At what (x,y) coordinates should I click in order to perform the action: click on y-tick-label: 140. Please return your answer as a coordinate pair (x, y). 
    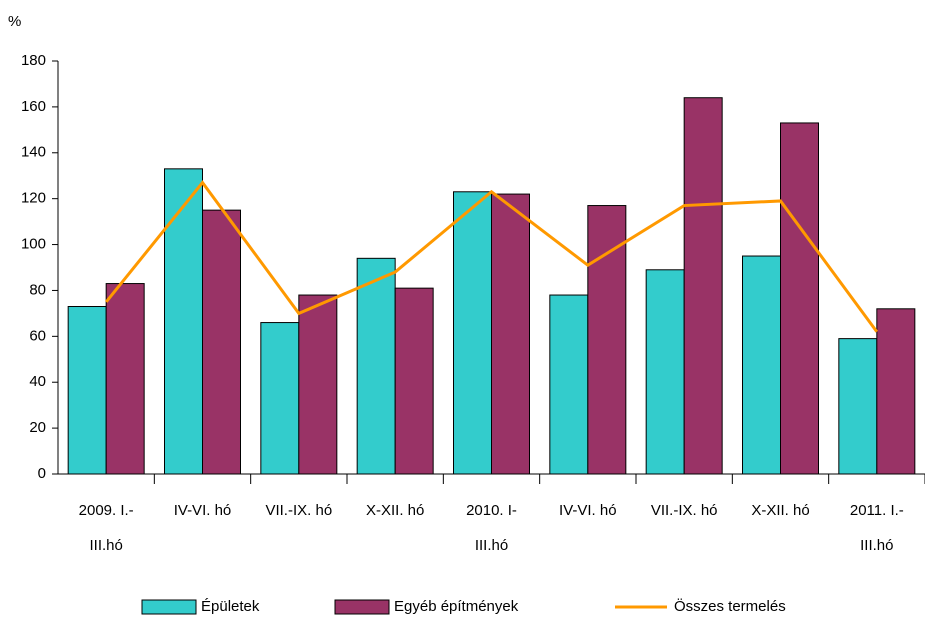
    Looking at the image, I should click on (33, 152).